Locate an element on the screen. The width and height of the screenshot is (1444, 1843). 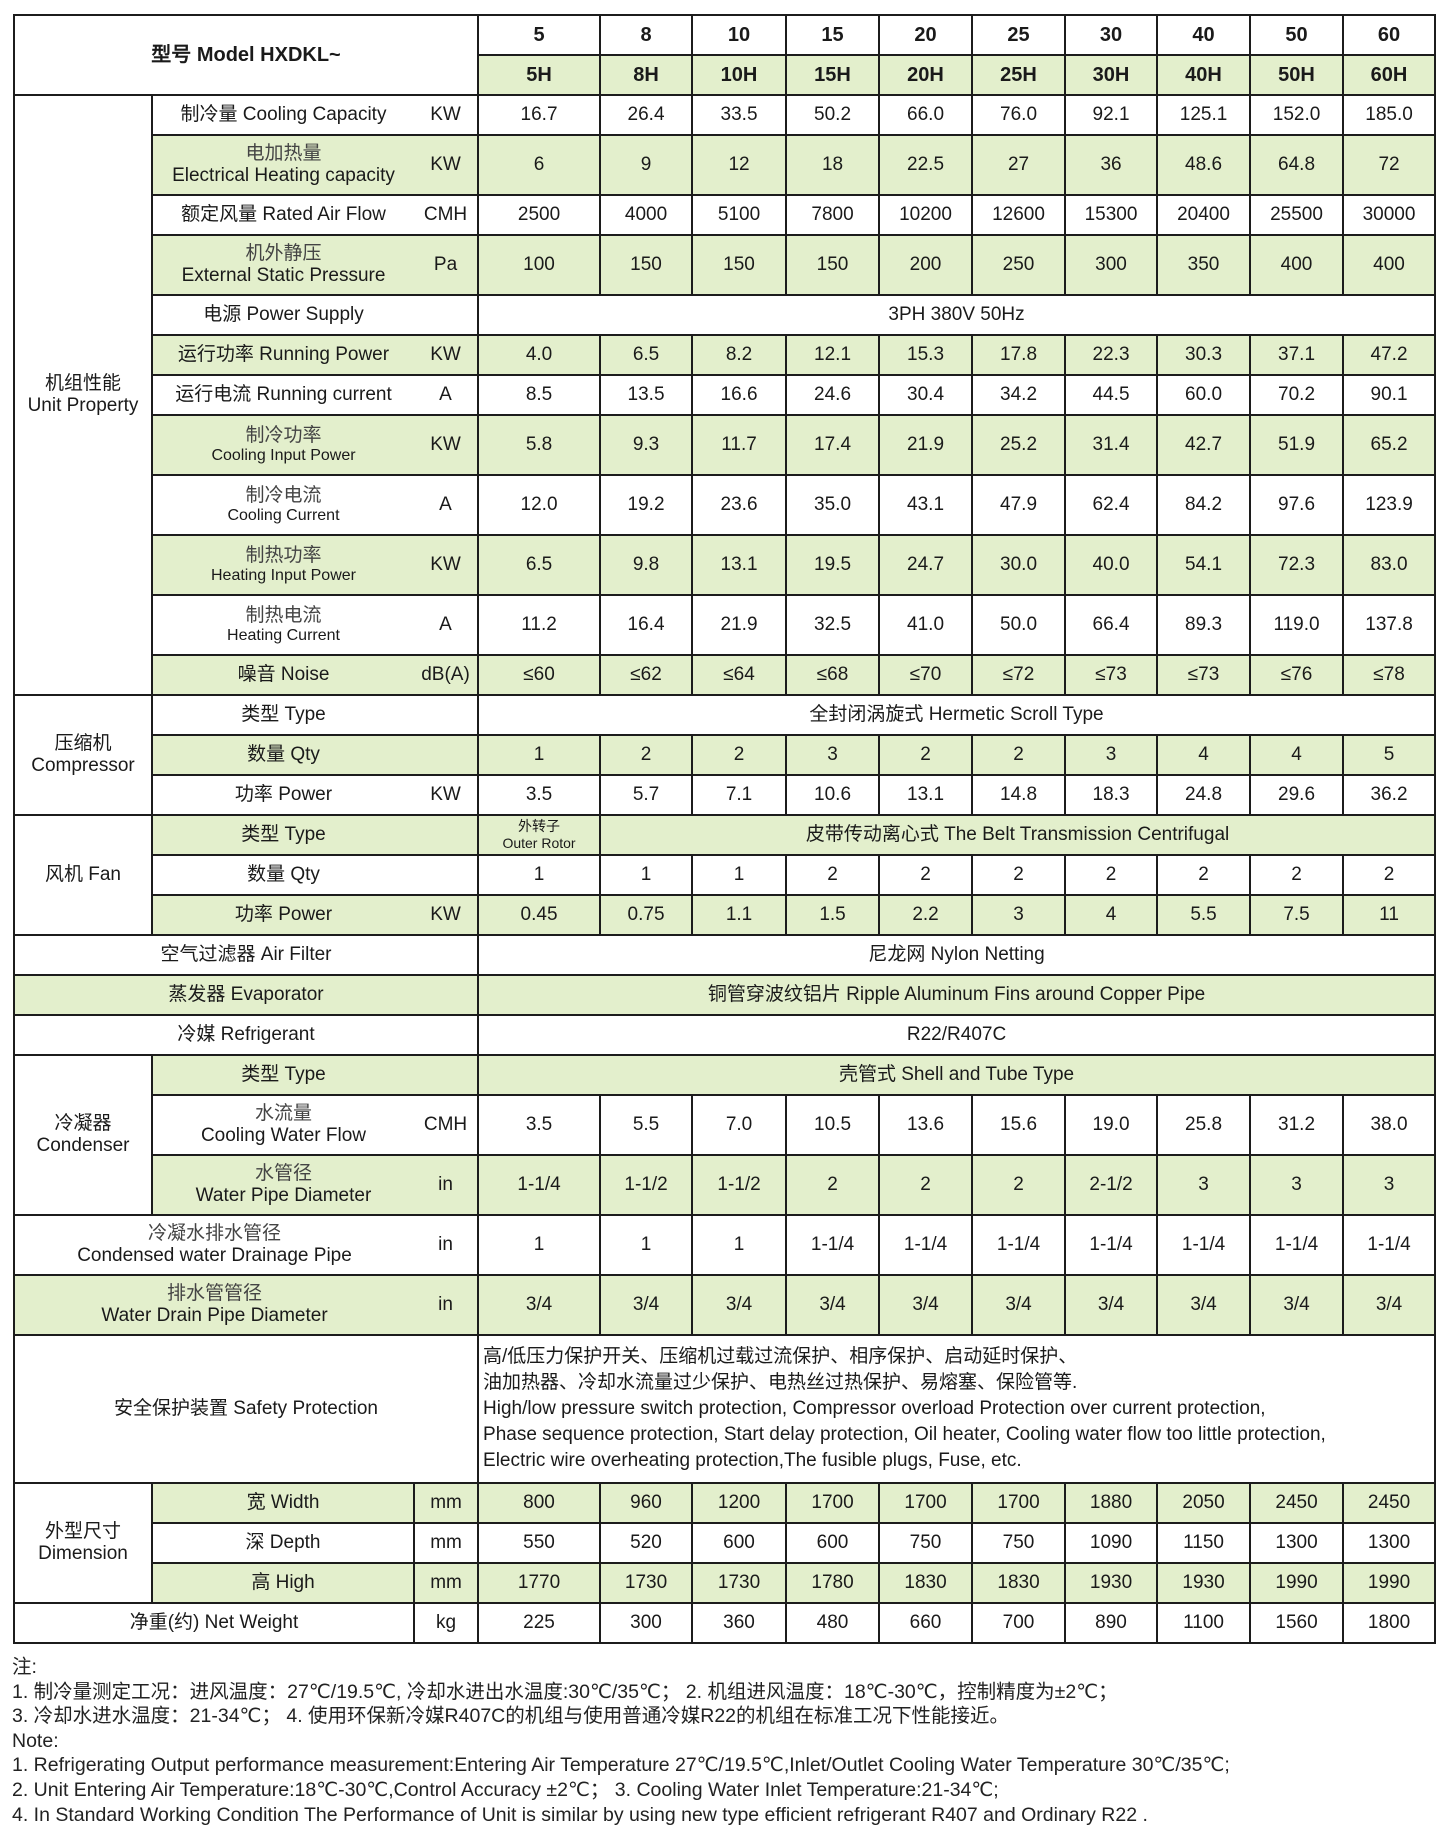
value-cell: 64.8 is located at coordinates (1297, 165).